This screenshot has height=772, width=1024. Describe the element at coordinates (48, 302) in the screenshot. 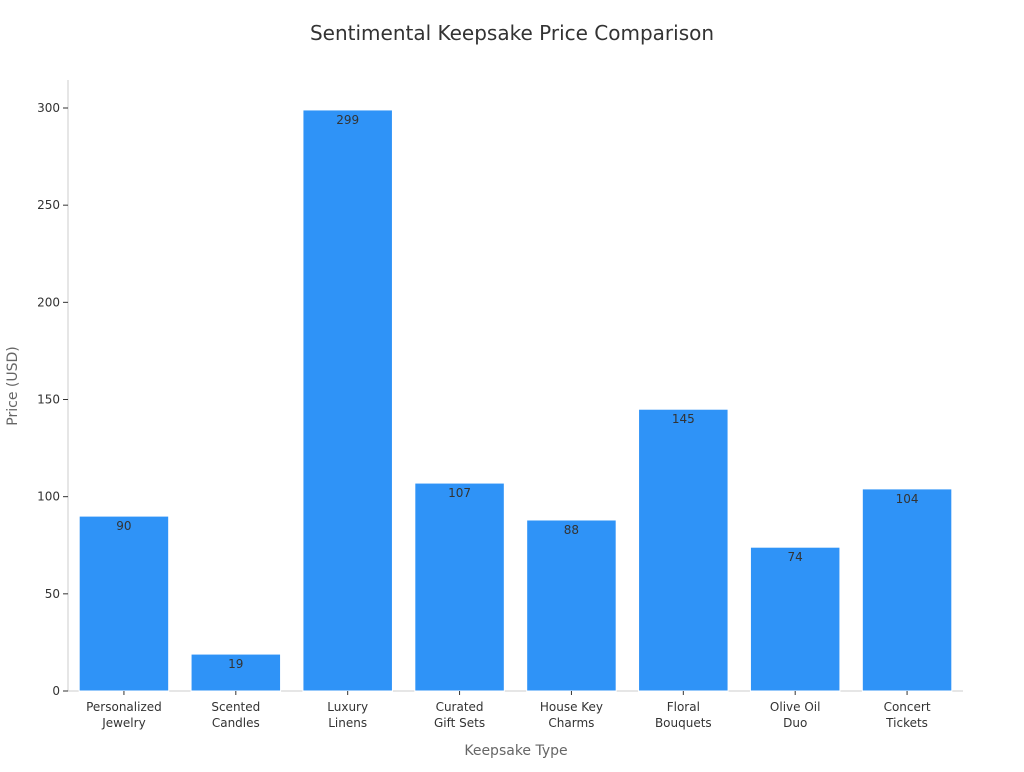

I see `y-tick-label-200: 200` at that location.